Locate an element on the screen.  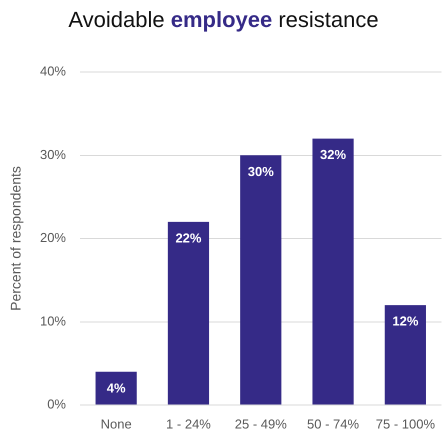
data-label: 4% is located at coordinates (116, 388).